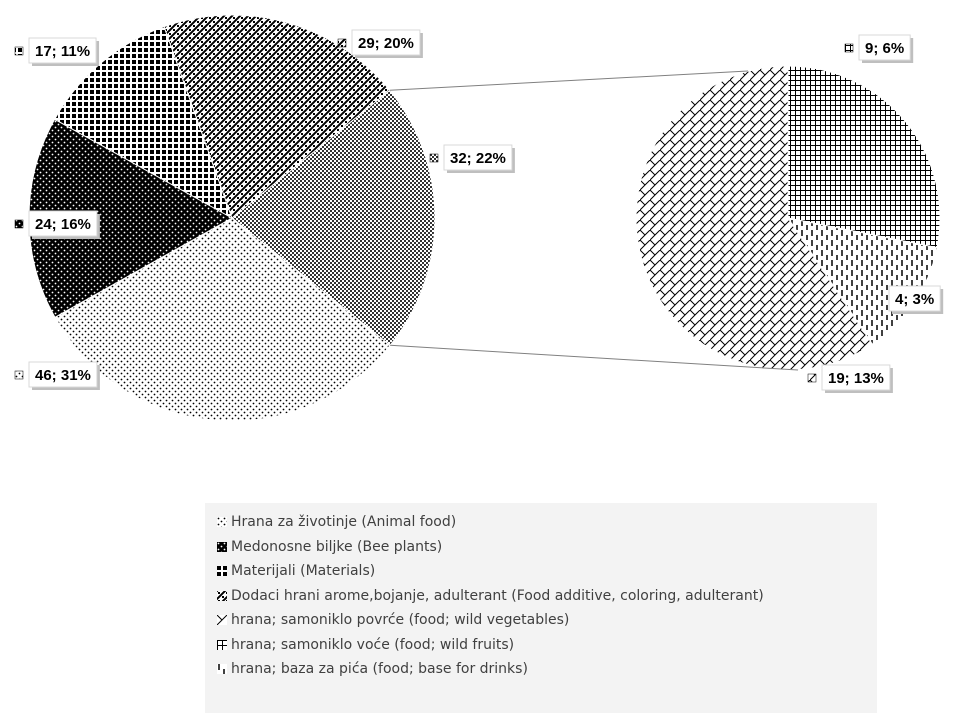  I want to click on svg-text: 29; 20%, so click(386, 43).